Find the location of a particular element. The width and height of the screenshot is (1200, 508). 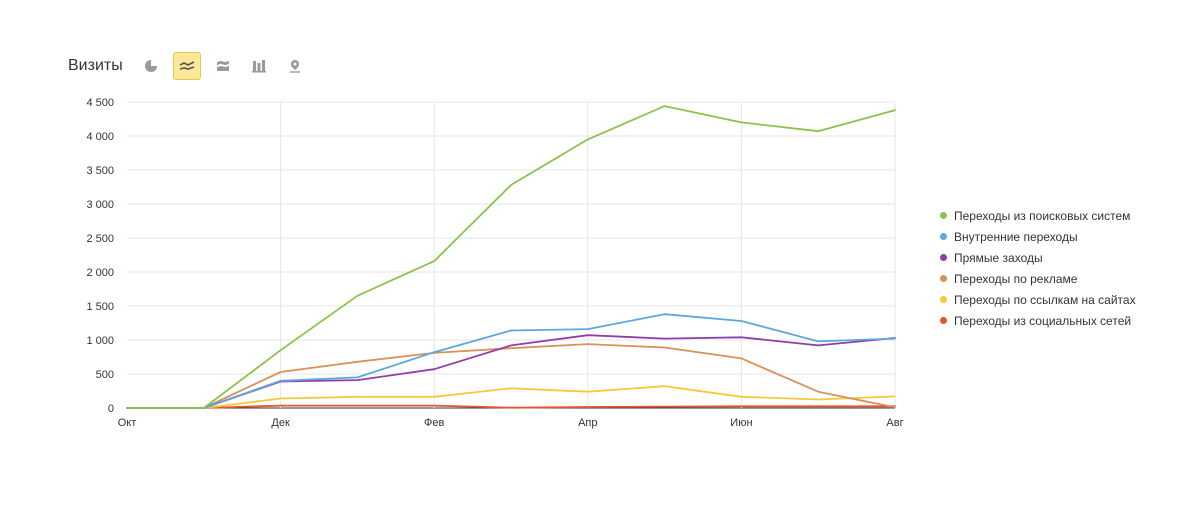

line-chart-button is located at coordinates (186, 66).